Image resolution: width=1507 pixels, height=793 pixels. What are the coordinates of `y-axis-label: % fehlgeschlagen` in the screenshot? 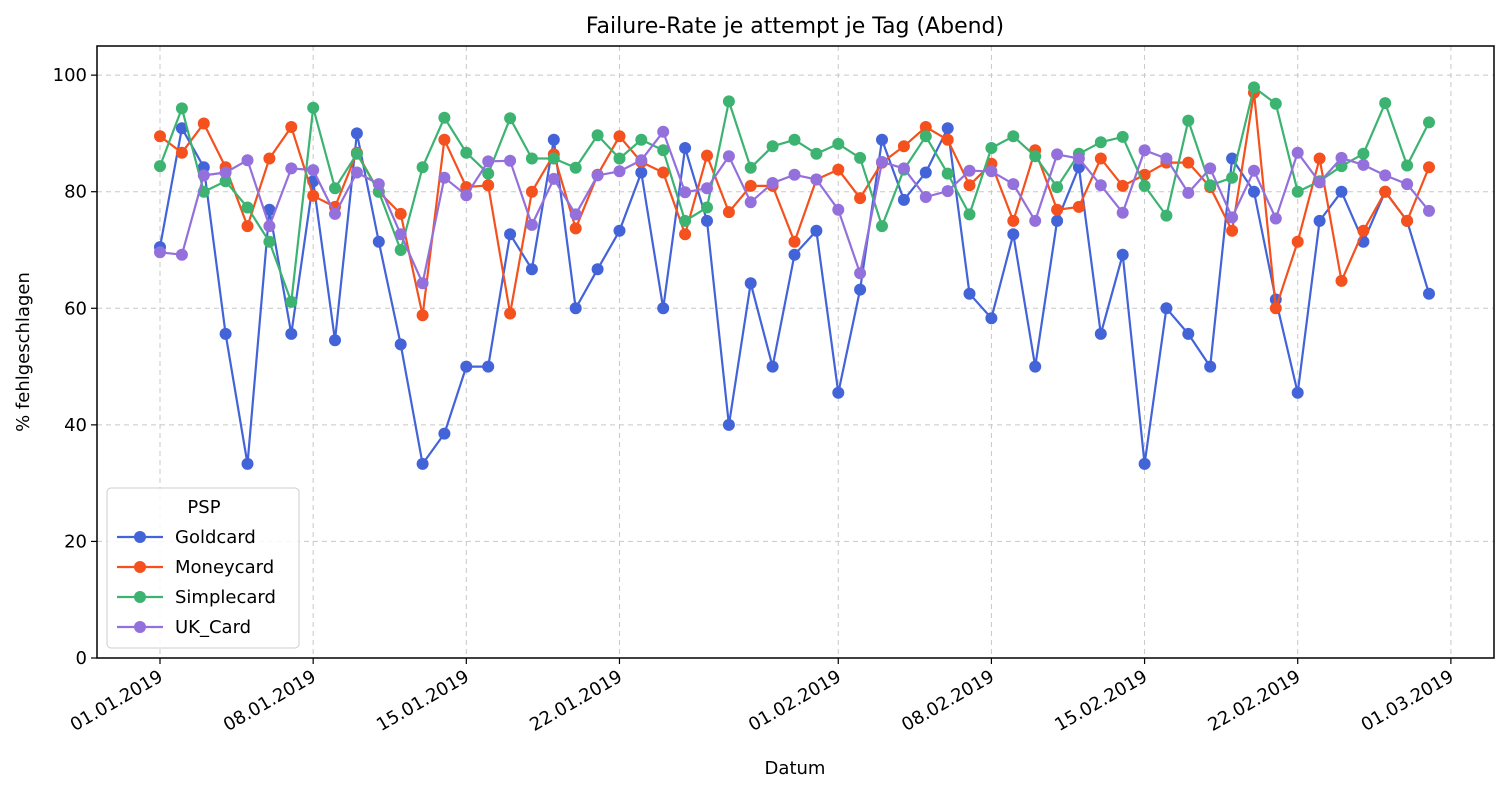 It's located at (23, 352).